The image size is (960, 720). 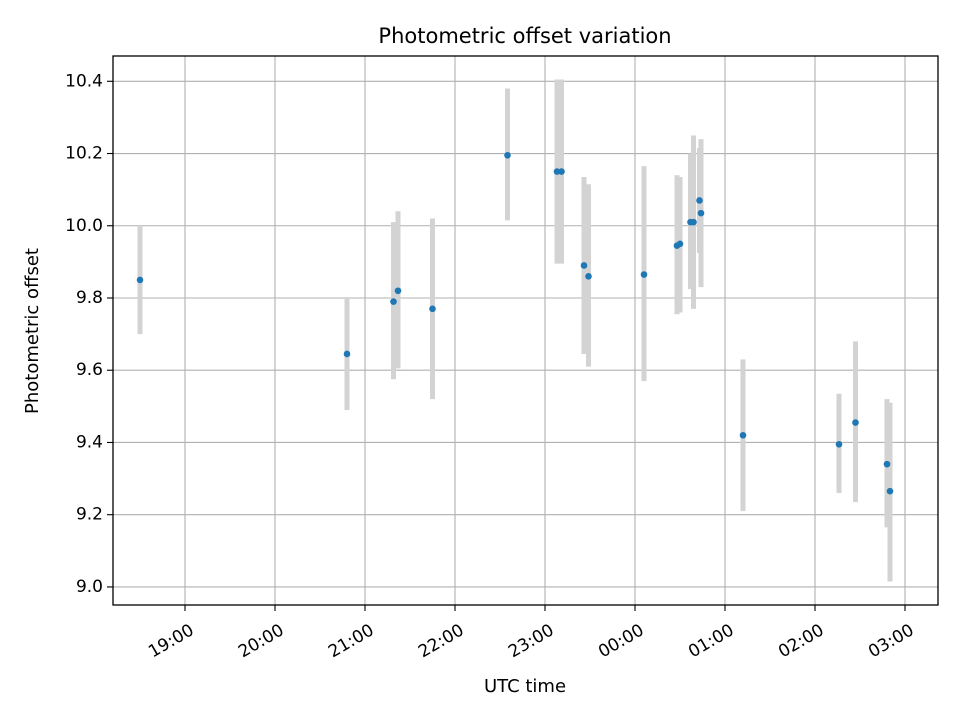 What do you see at coordinates (32, 331) in the screenshot?
I see `y-axis-label: Photometric offset` at bounding box center [32, 331].